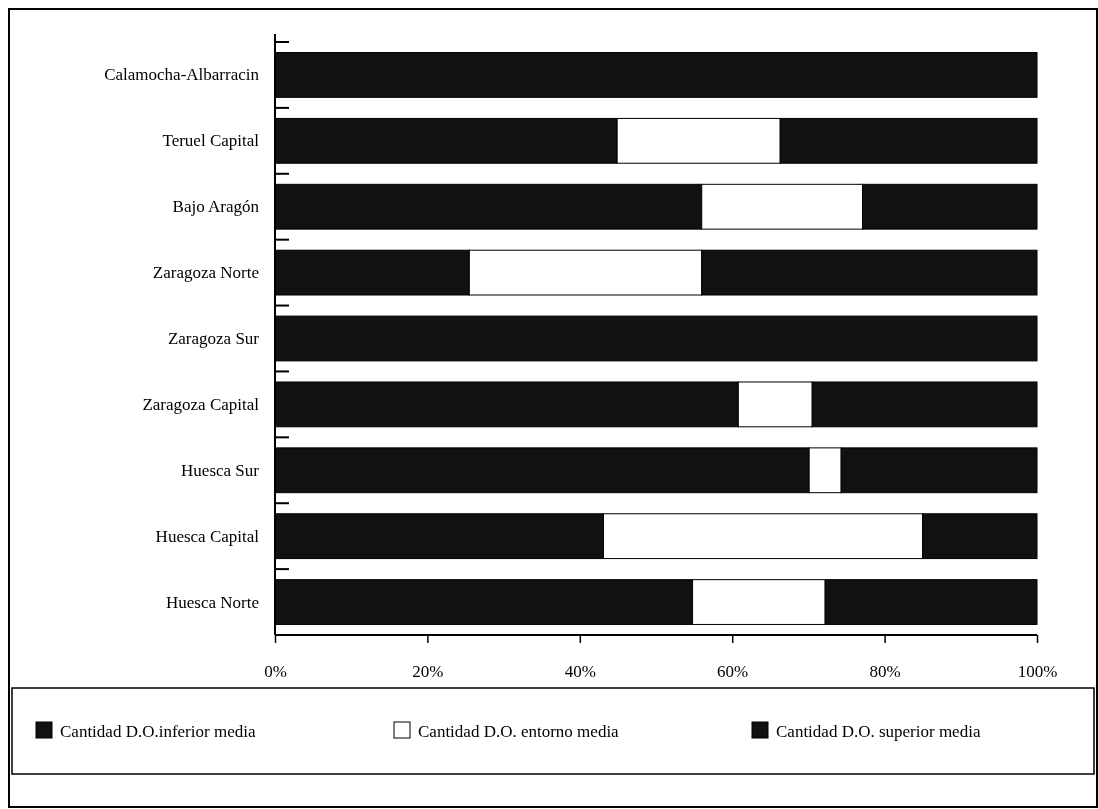 This screenshot has height=809, width=1098. Describe the element at coordinates (1037, 672) in the screenshot. I see `x-tick-label: 100%` at that location.